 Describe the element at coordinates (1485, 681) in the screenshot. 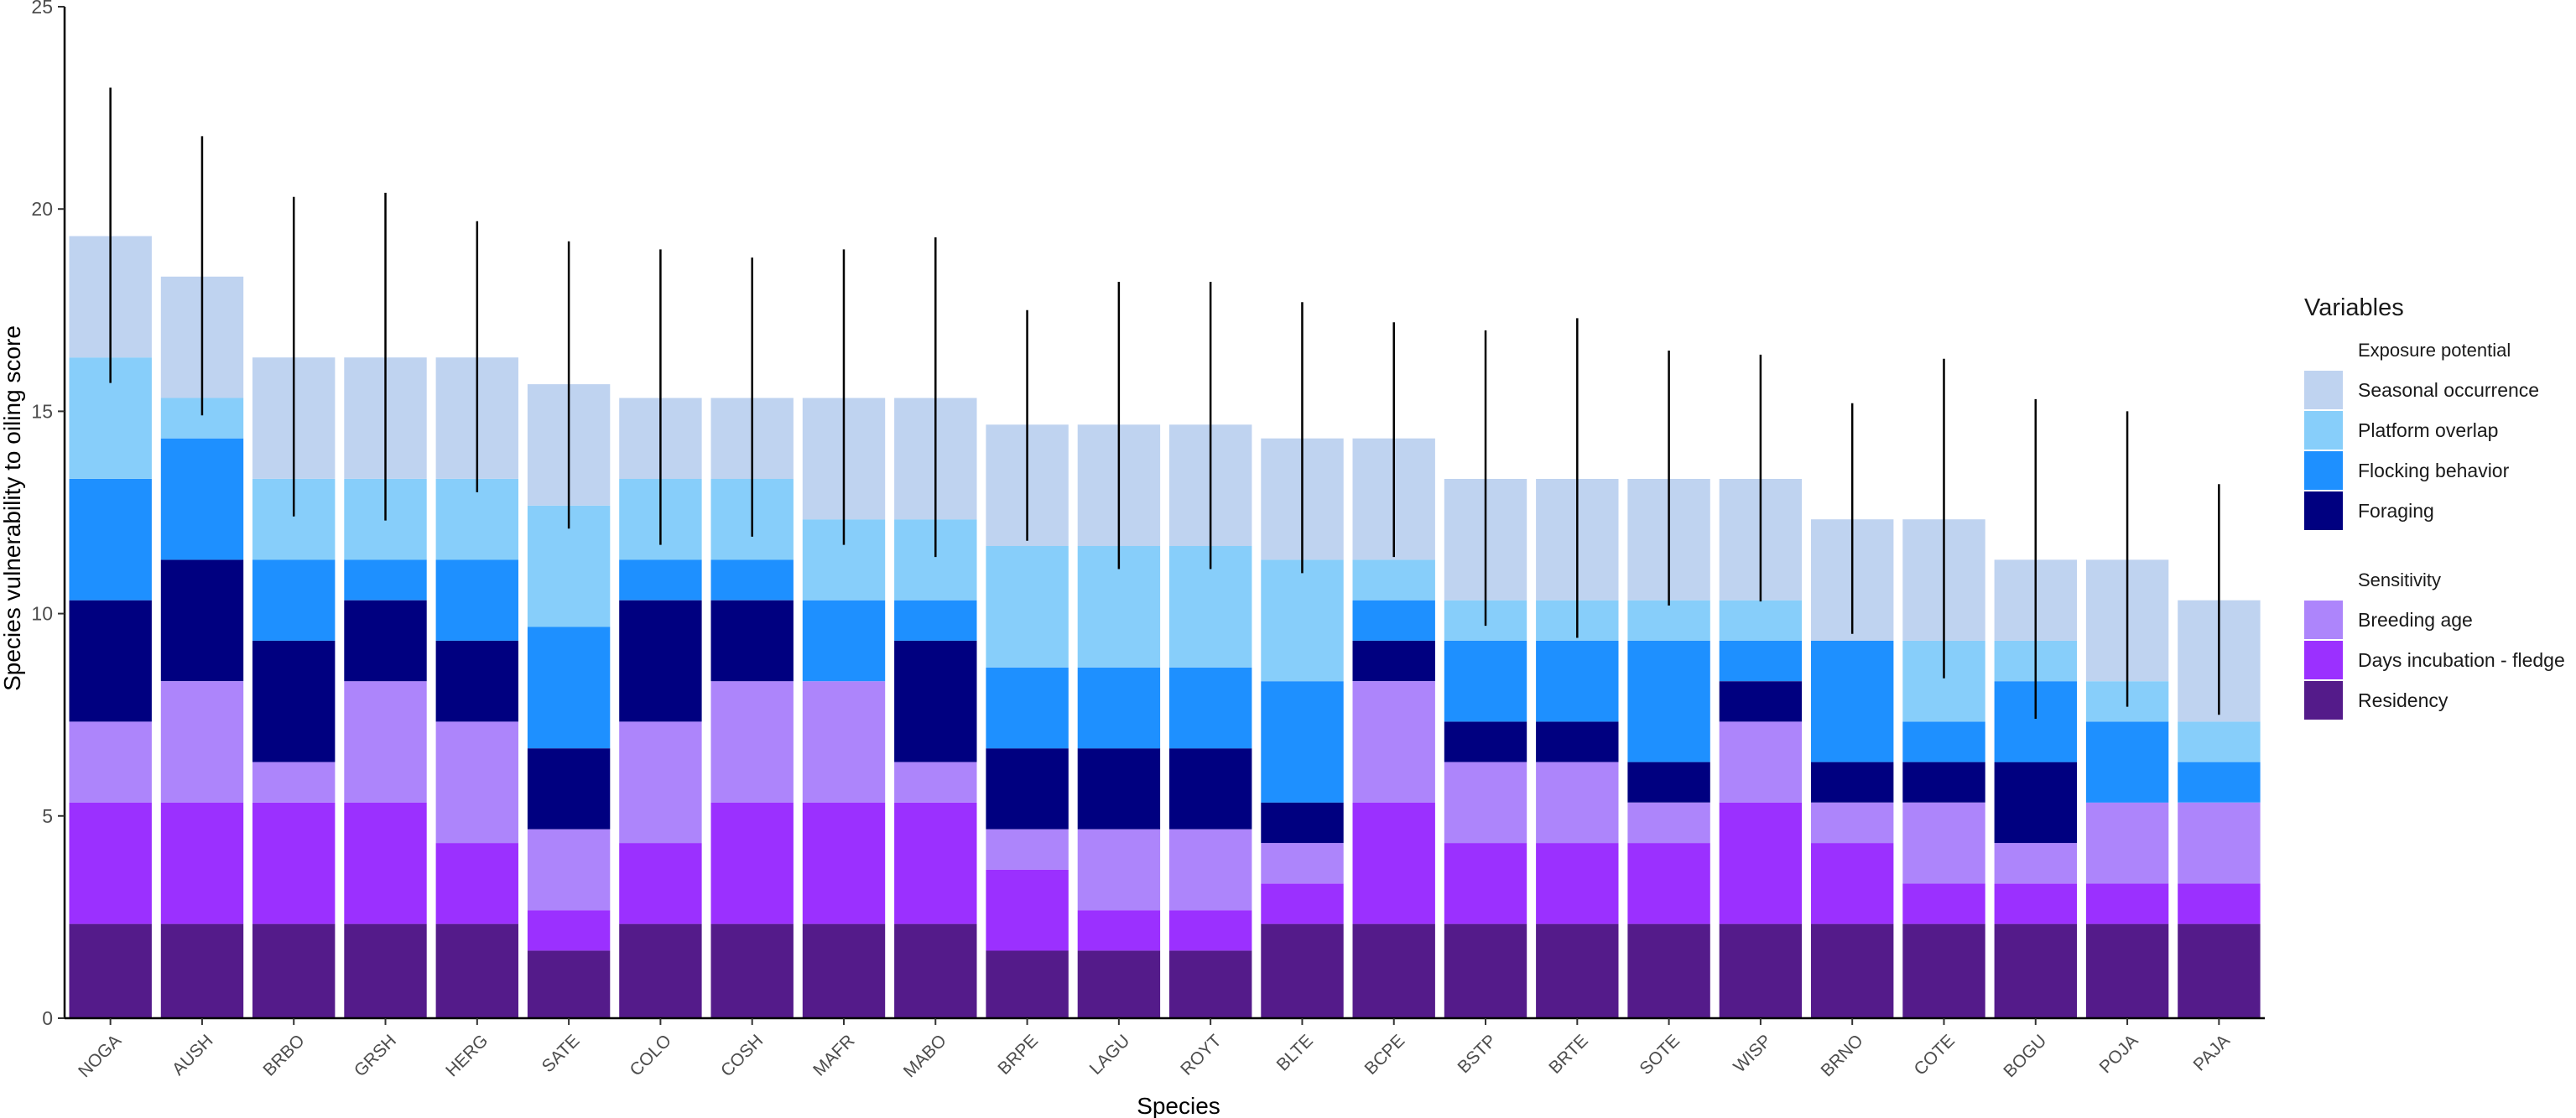

I see `bar-segment-bstp-flocking-behavior` at that location.